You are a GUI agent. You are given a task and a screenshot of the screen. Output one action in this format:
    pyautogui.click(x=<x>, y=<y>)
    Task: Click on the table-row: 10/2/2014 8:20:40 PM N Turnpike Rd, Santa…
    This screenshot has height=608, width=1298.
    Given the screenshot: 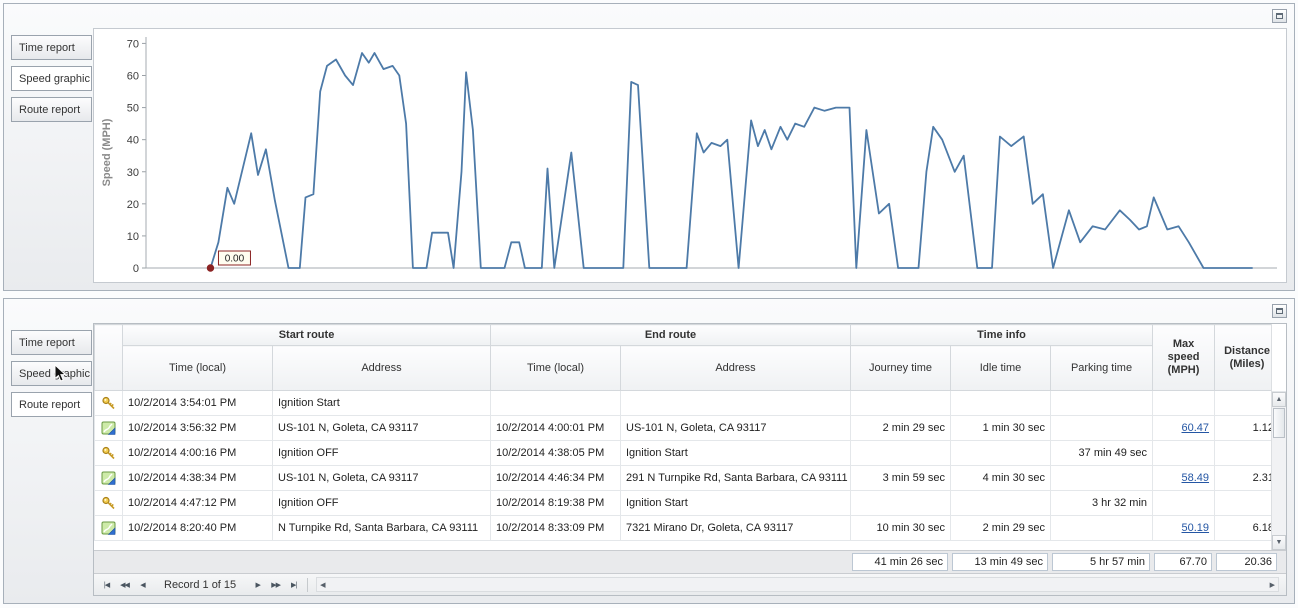 What is the action you would take?
    pyautogui.click(x=682, y=528)
    